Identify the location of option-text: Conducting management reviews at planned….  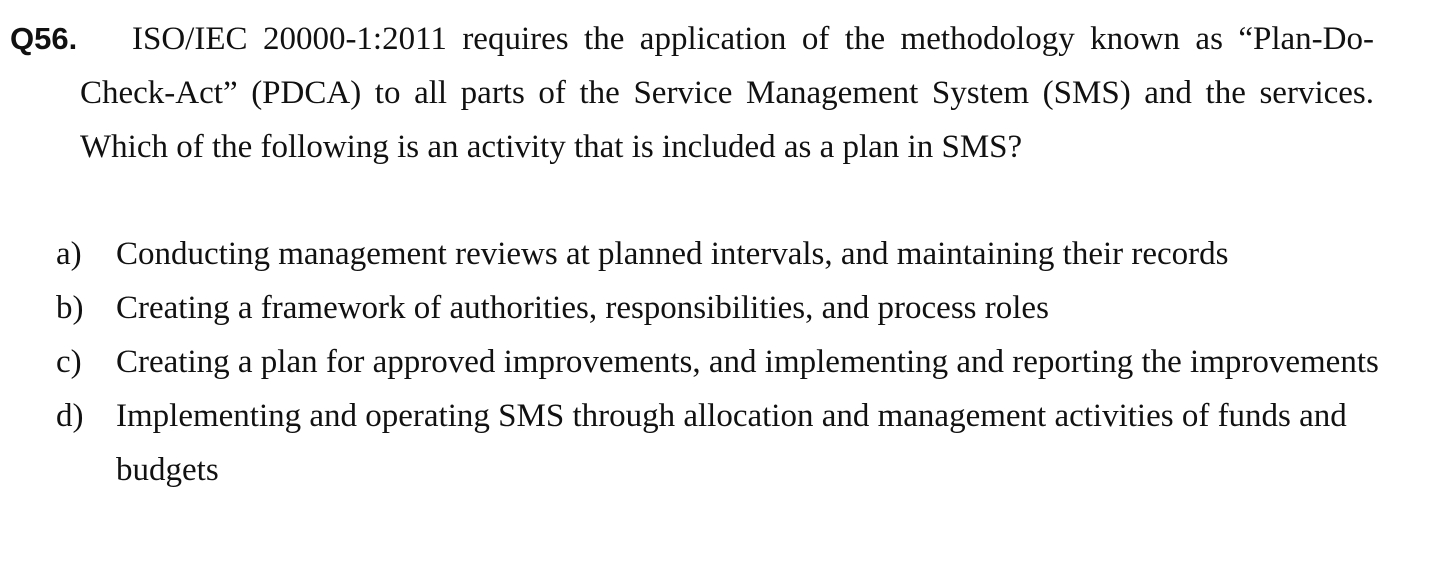
(672, 254).